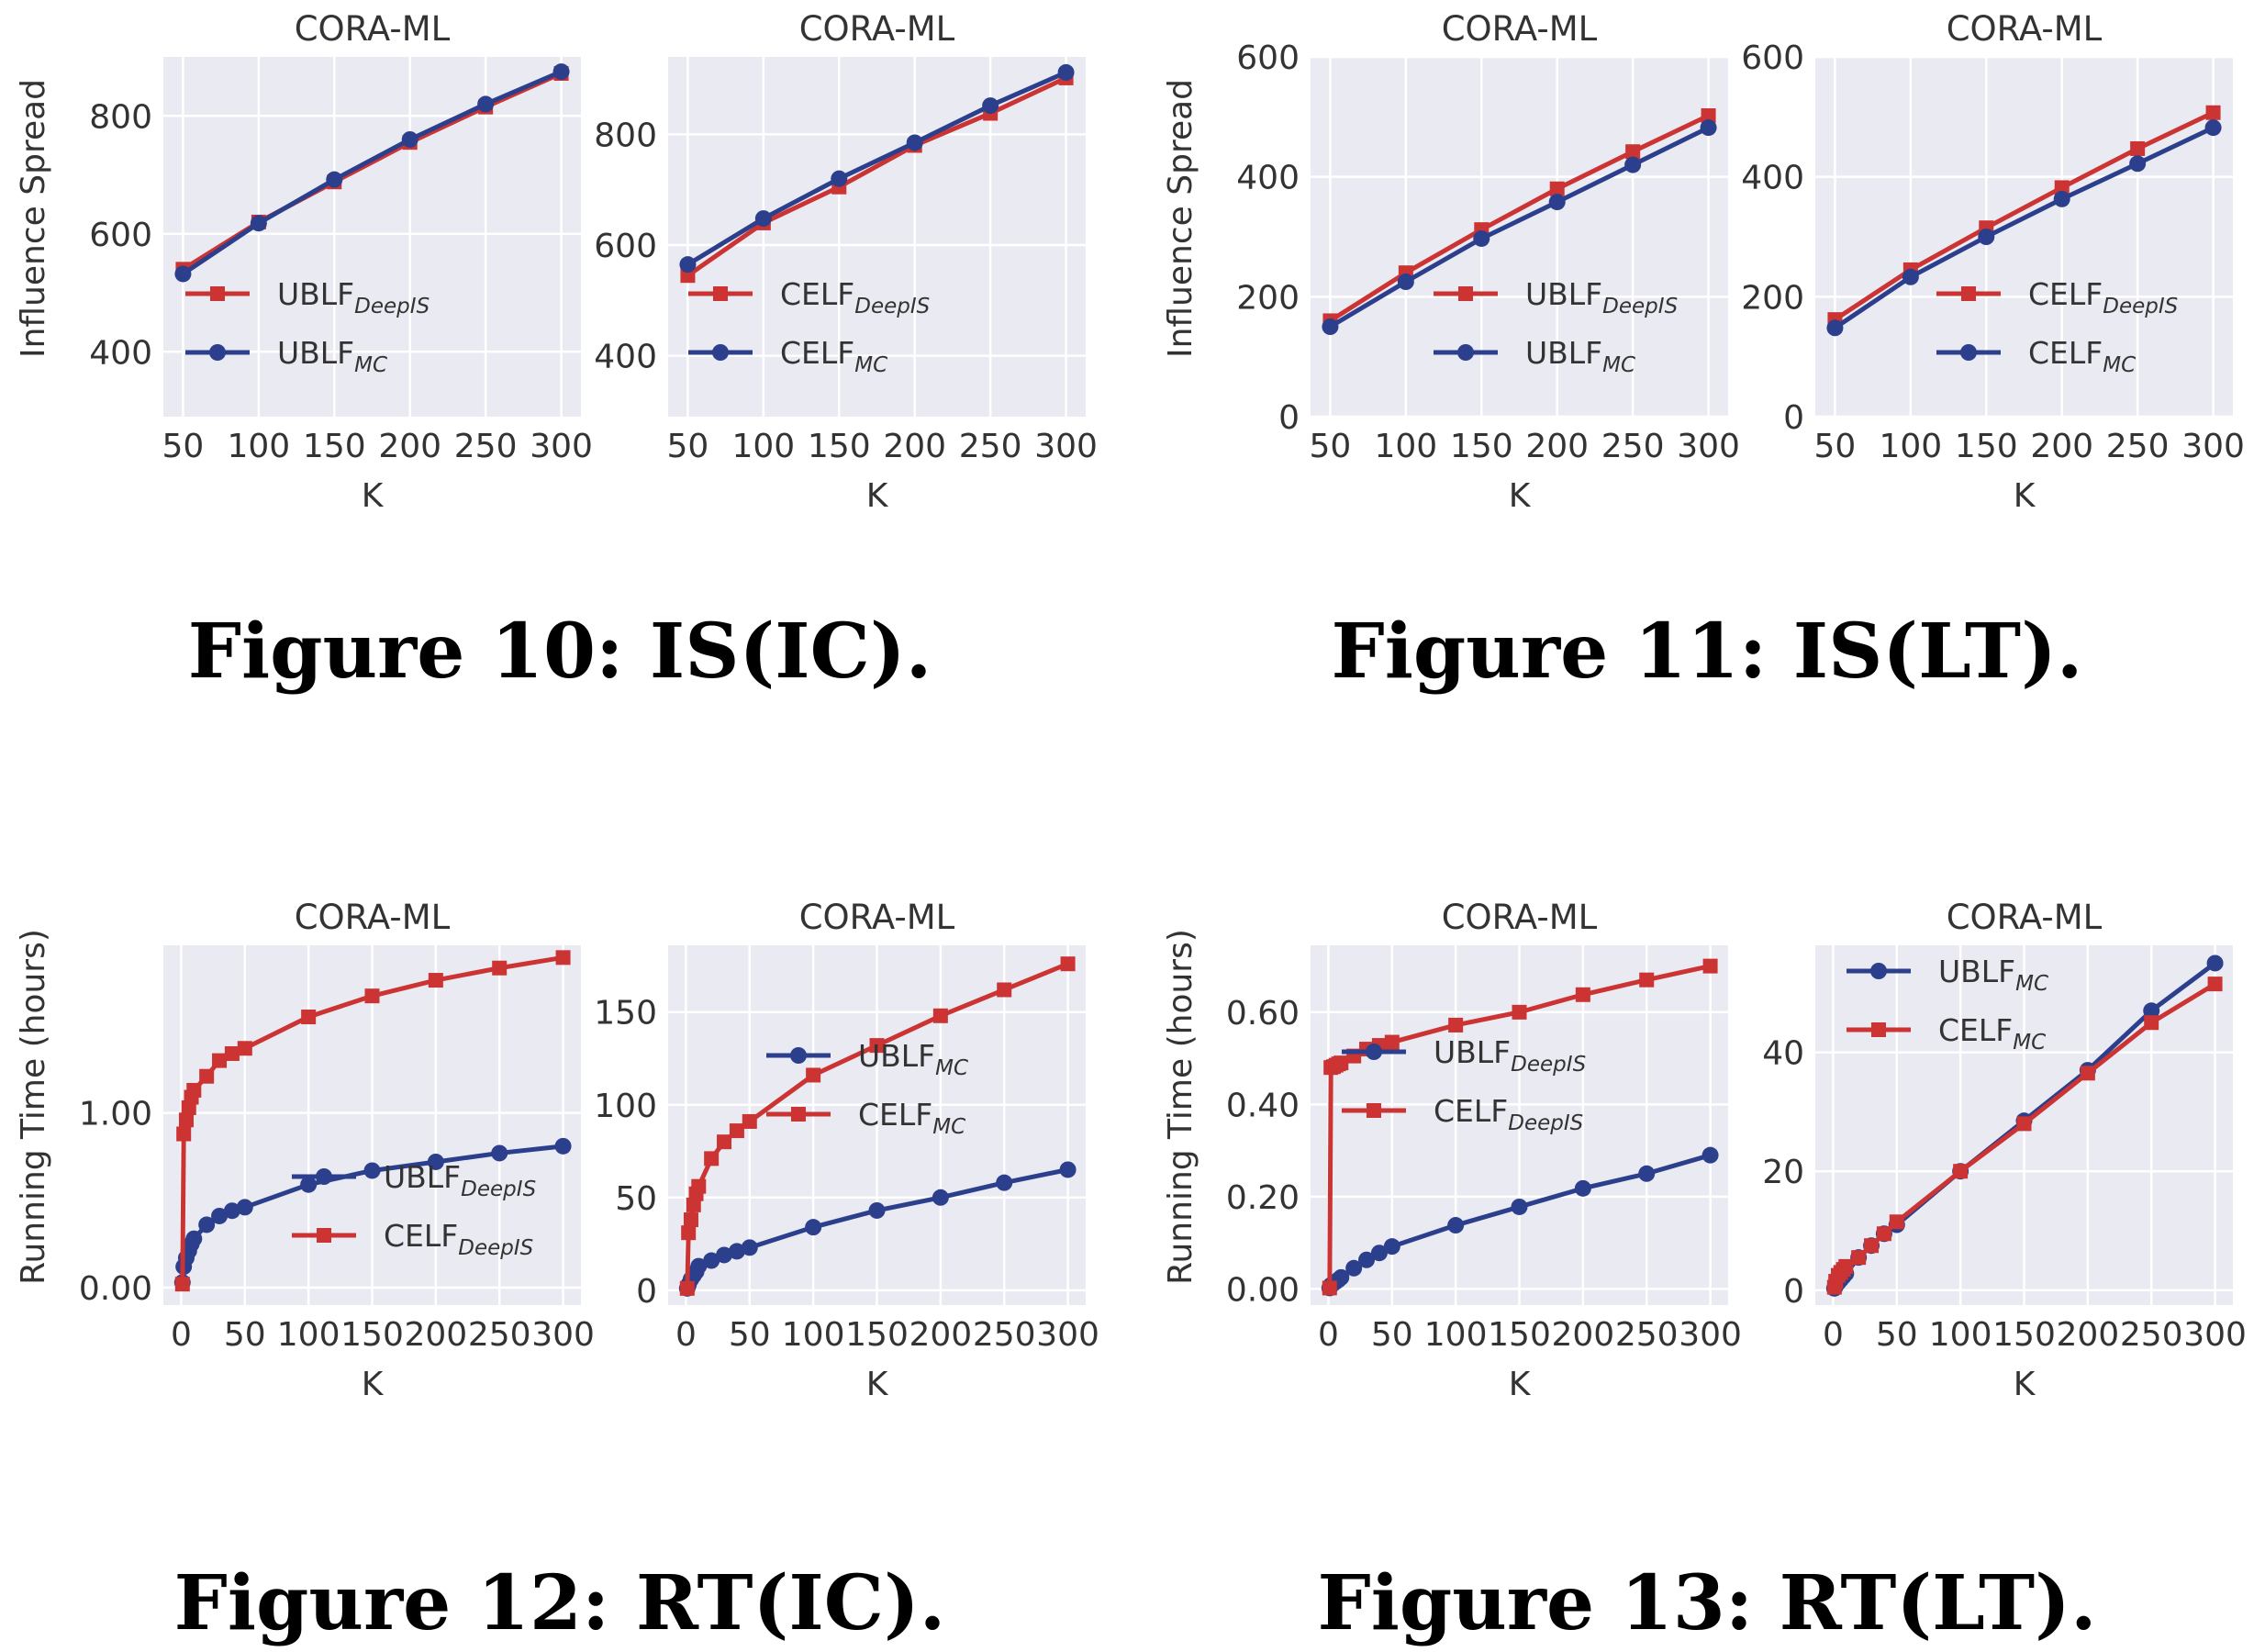 The height and width of the screenshot is (1652, 2265). Describe the element at coordinates (2024, 237) in the screenshot. I see `chart-4-plot-area` at that location.